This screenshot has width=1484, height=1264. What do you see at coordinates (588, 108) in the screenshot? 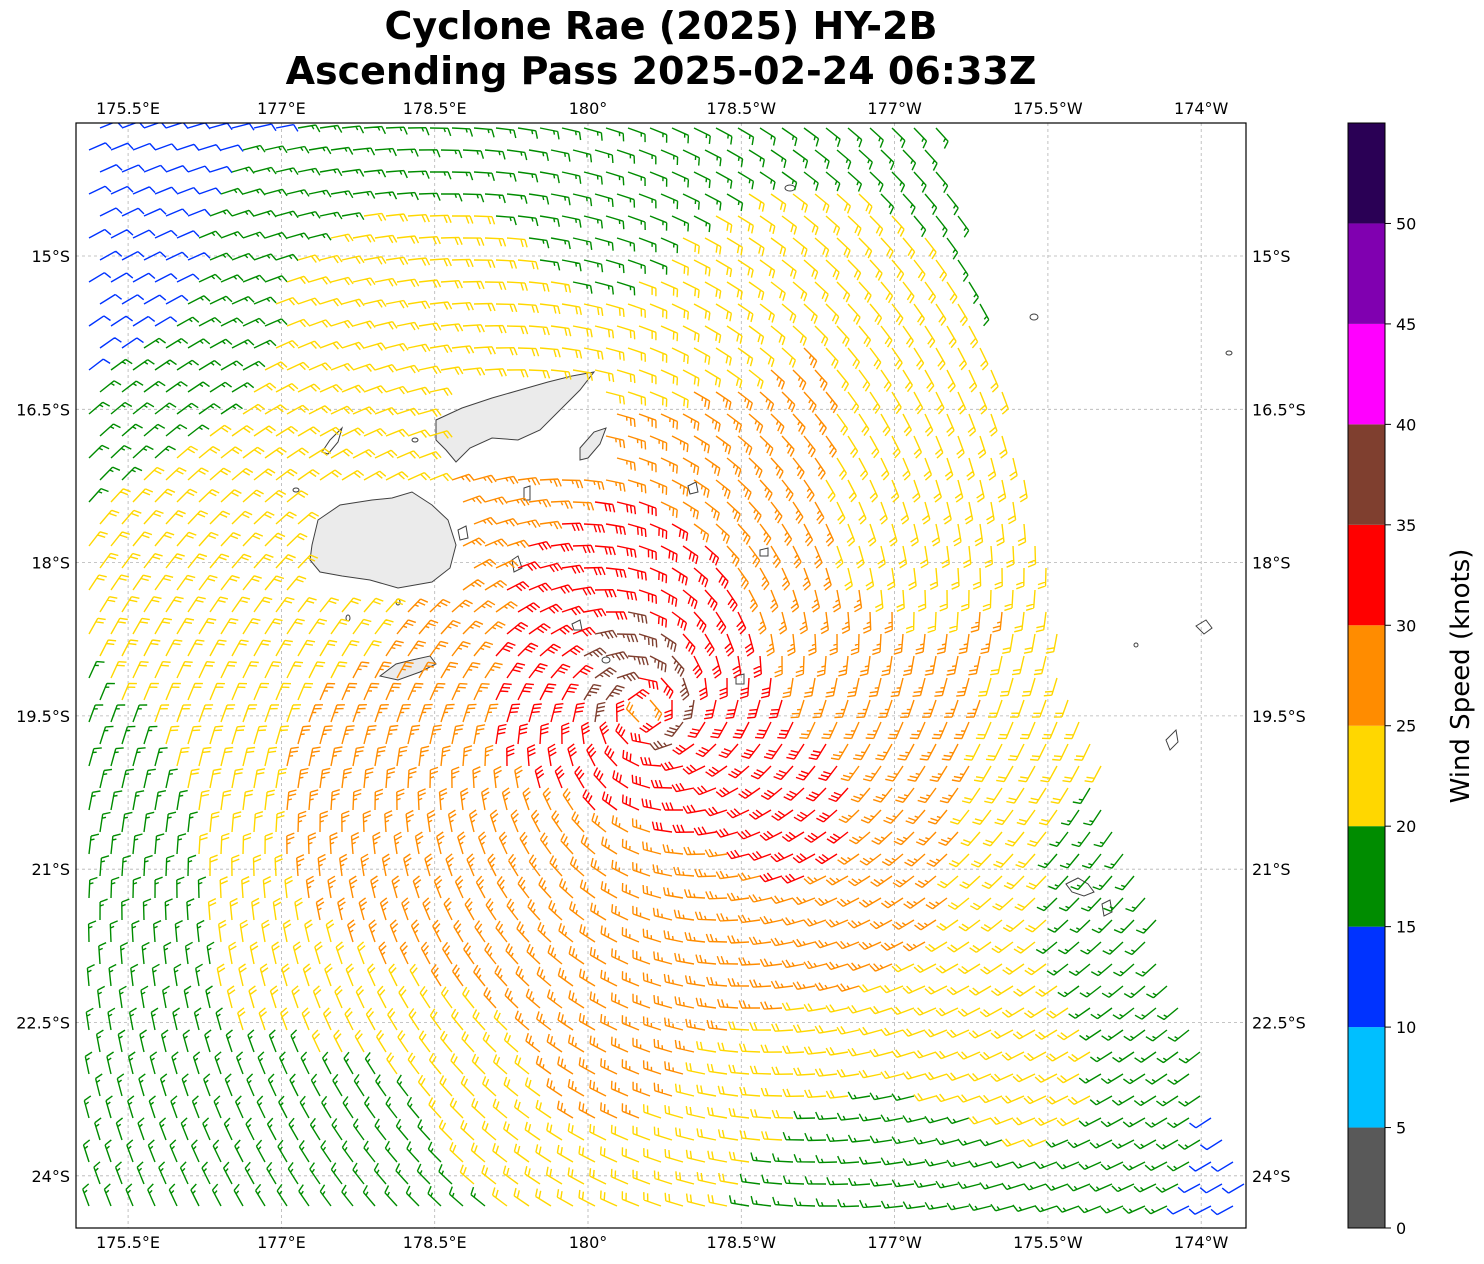
I see `lon-tick-label-top: 180°` at bounding box center [588, 108].